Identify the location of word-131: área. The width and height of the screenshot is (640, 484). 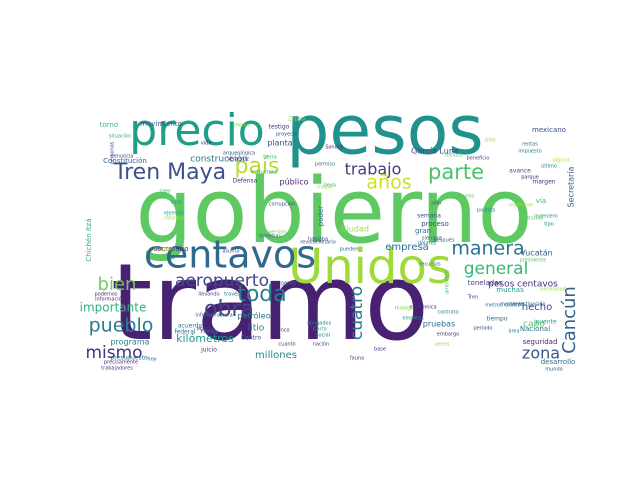
(513, 331).